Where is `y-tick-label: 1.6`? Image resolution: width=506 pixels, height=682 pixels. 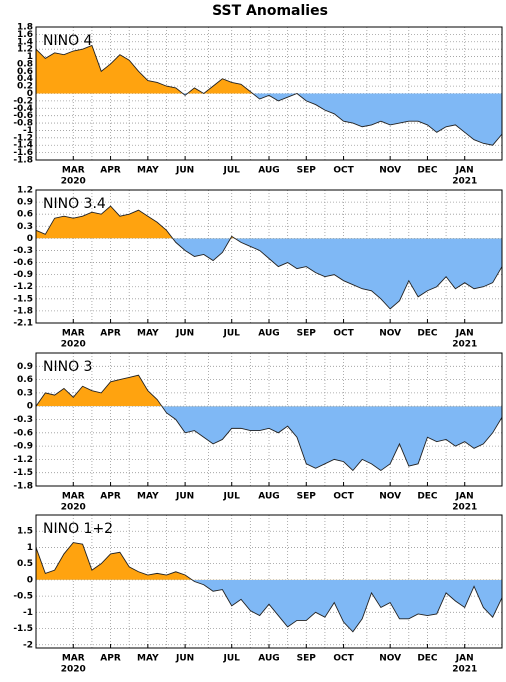
y-tick-label: 1.6 is located at coordinates (25, 35).